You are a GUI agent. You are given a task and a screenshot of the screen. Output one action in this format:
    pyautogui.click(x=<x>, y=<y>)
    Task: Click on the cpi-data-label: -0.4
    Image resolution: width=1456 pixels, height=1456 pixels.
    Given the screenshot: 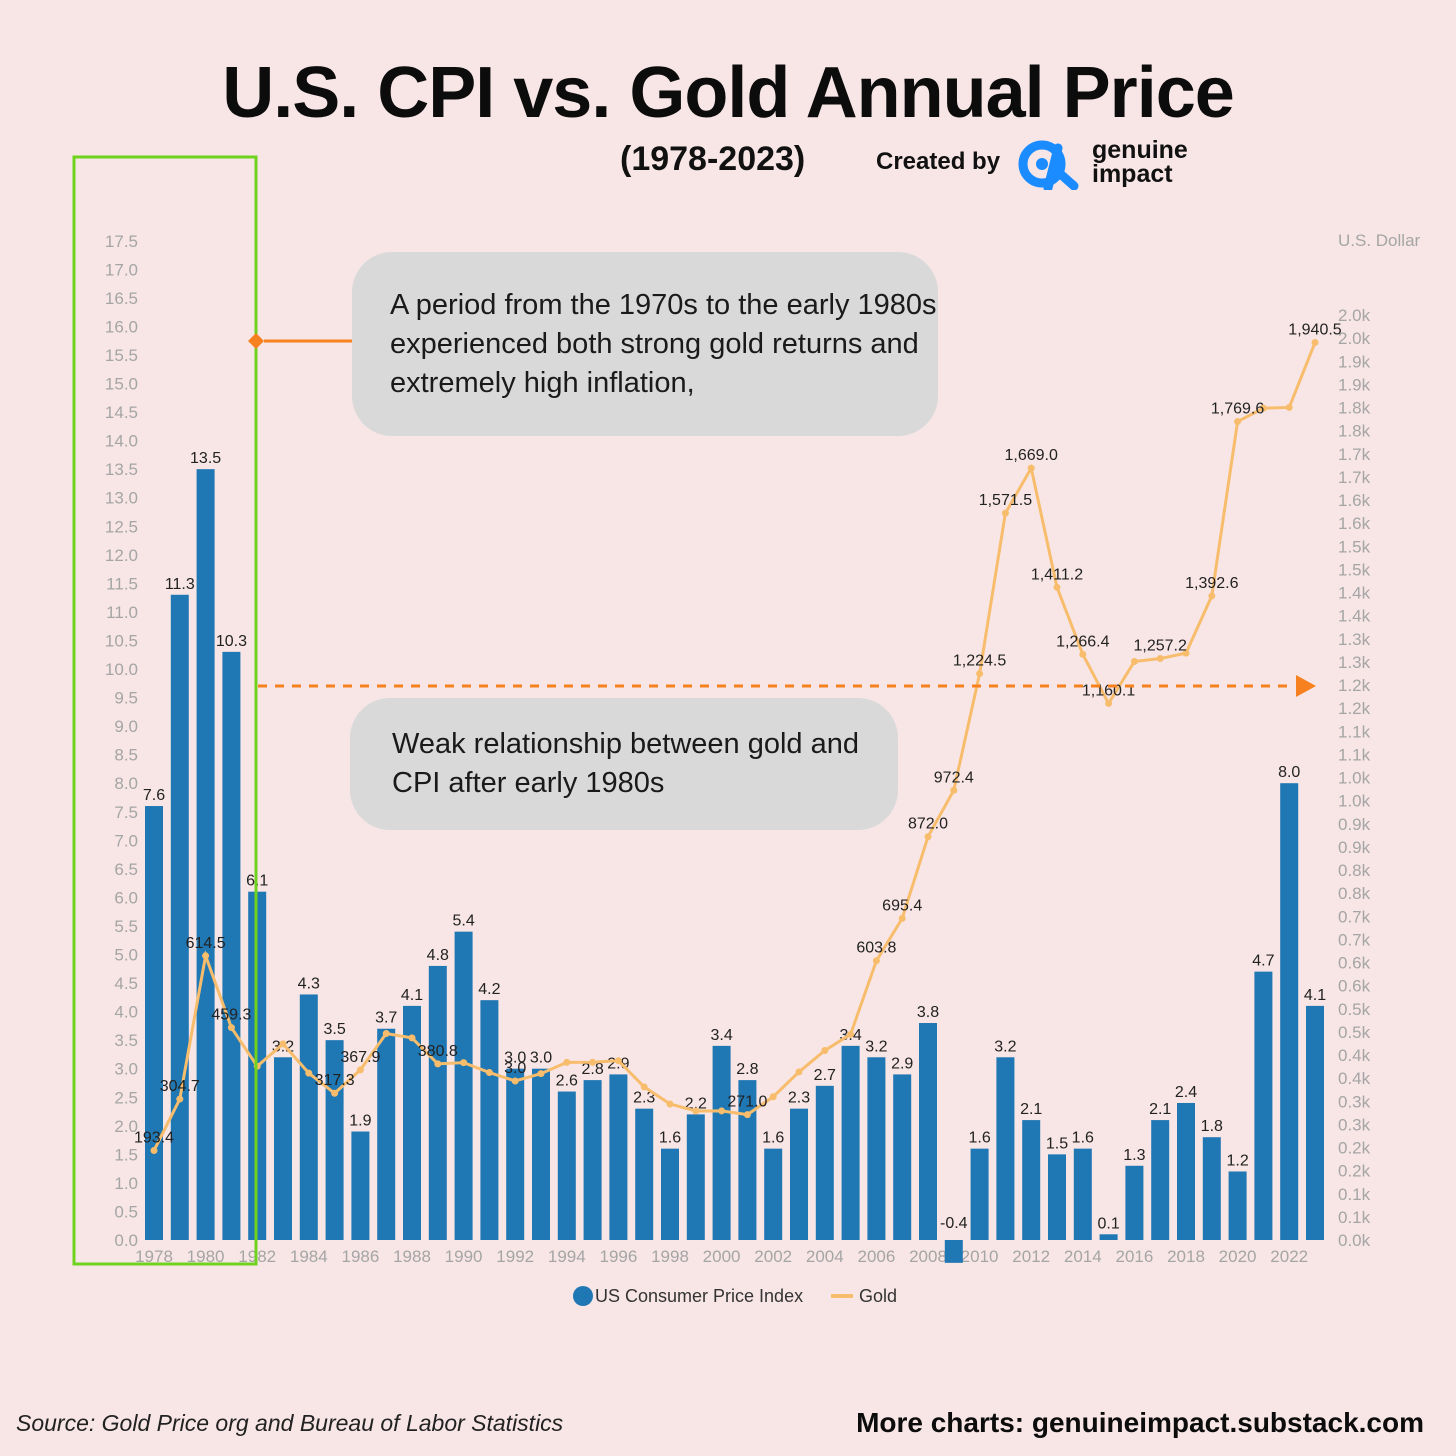 What is the action you would take?
    pyautogui.click(x=954, y=1223)
    